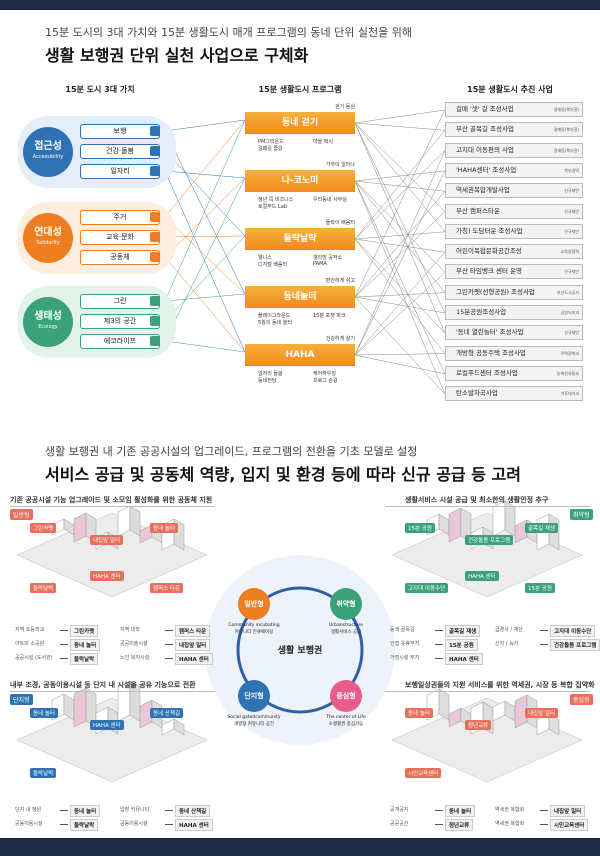 This screenshot has height=856, width=600. Describe the element at coordinates (514, 150) in the screenshot. I see `project: 고지대 이동편의 사업 걸매동(북부권)` at that location.